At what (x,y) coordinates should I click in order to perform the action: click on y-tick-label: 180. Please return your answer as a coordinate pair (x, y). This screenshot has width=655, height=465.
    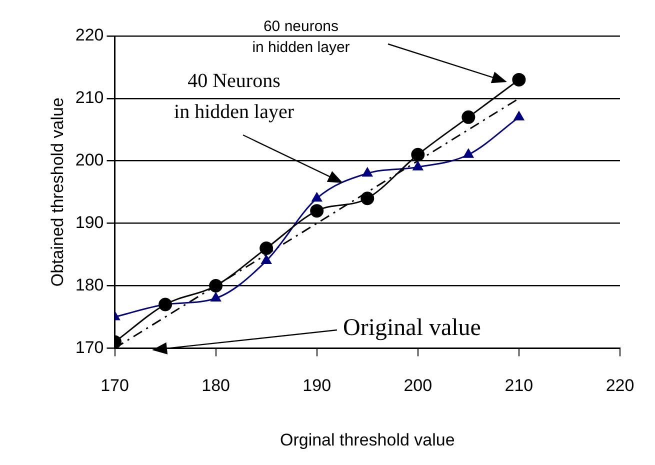
    Looking at the image, I should click on (89, 284).